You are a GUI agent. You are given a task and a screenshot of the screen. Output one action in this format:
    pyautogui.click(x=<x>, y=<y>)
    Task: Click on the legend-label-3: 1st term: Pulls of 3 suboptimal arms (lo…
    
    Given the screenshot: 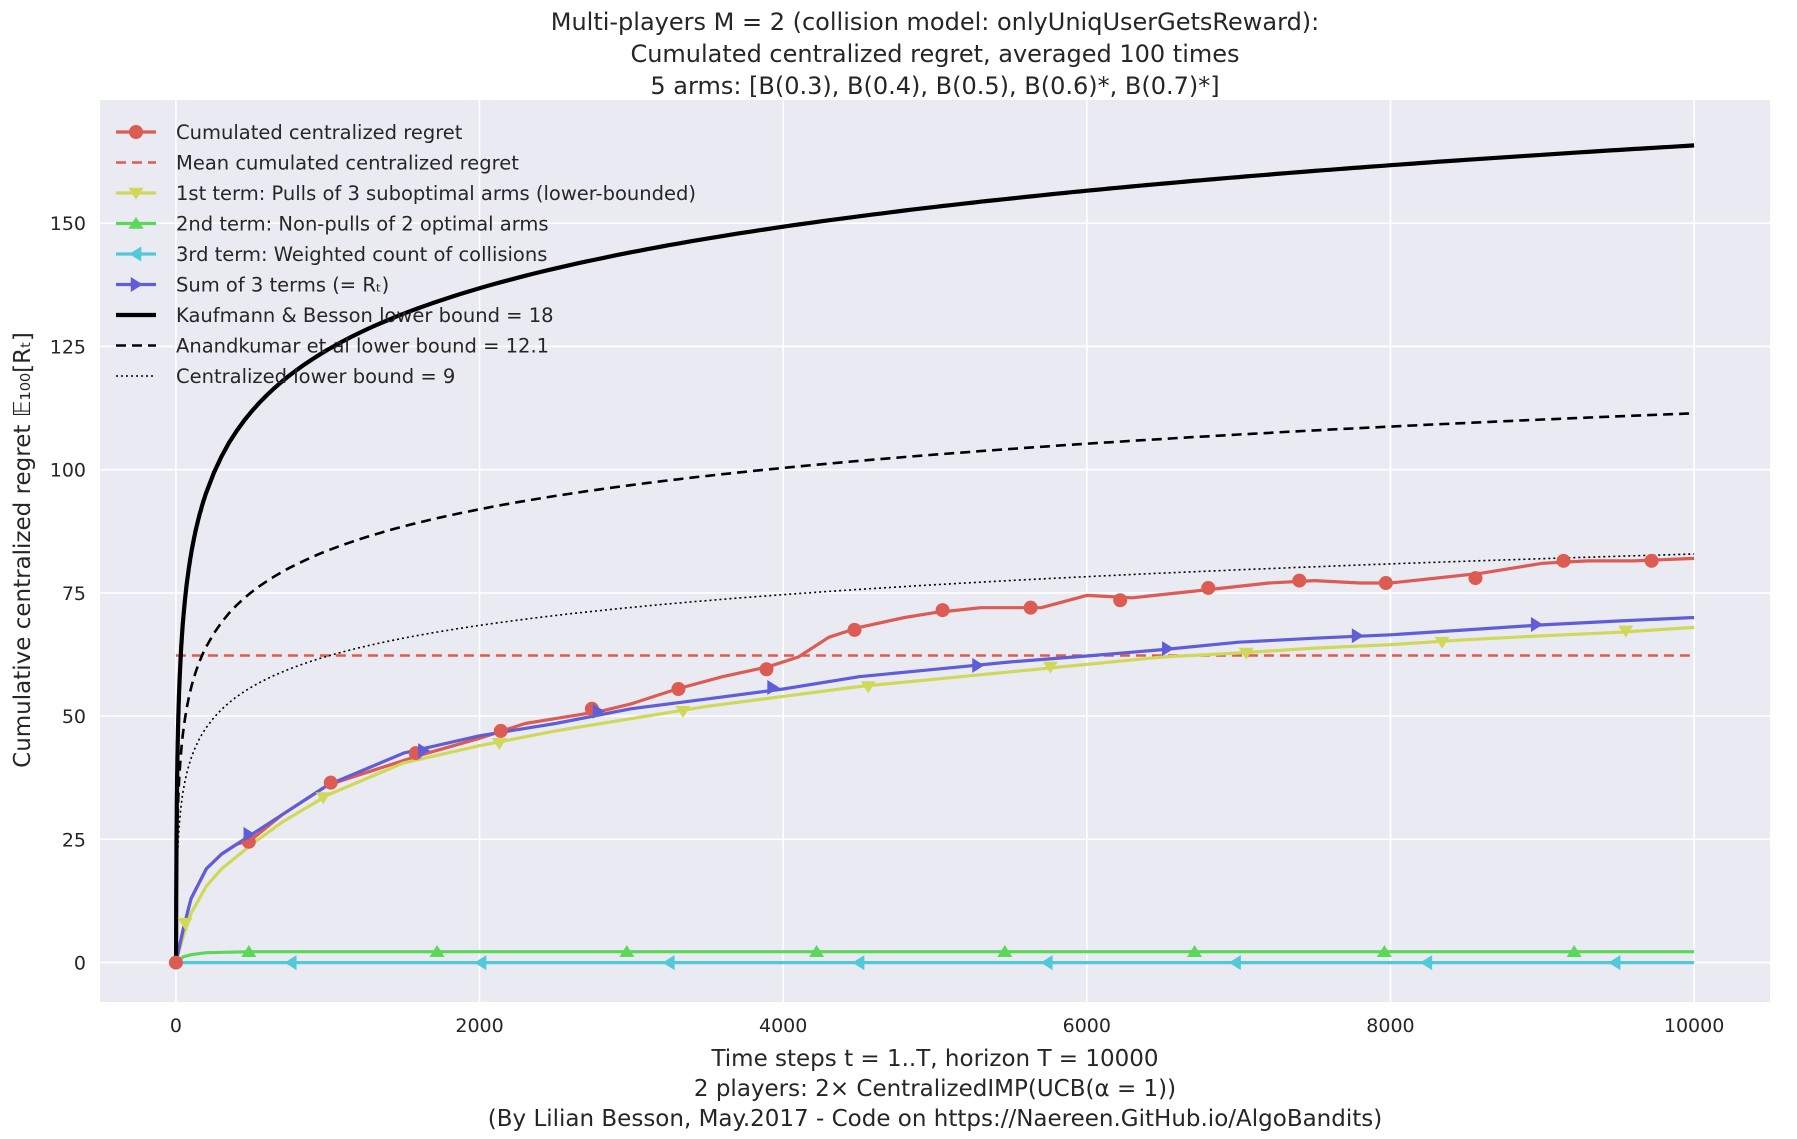 What is the action you would take?
    pyautogui.click(x=436, y=193)
    